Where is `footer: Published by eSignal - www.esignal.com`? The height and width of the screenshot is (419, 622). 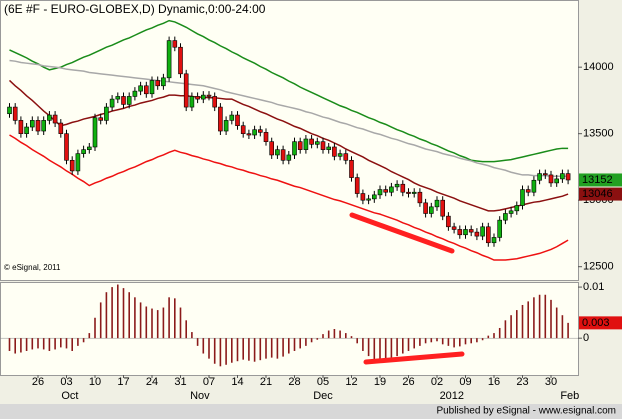 footer: Published by eSignal - www.esignal.com is located at coordinates (526, 411).